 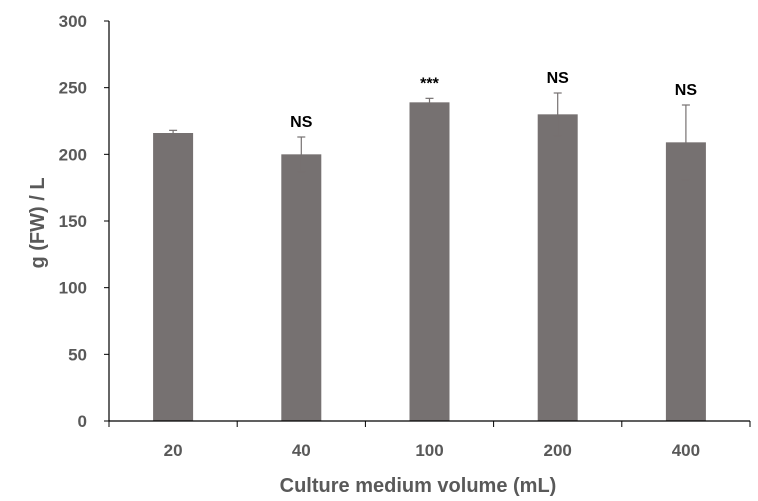 I want to click on y-tick-label-100: 100, so click(x=73, y=288).